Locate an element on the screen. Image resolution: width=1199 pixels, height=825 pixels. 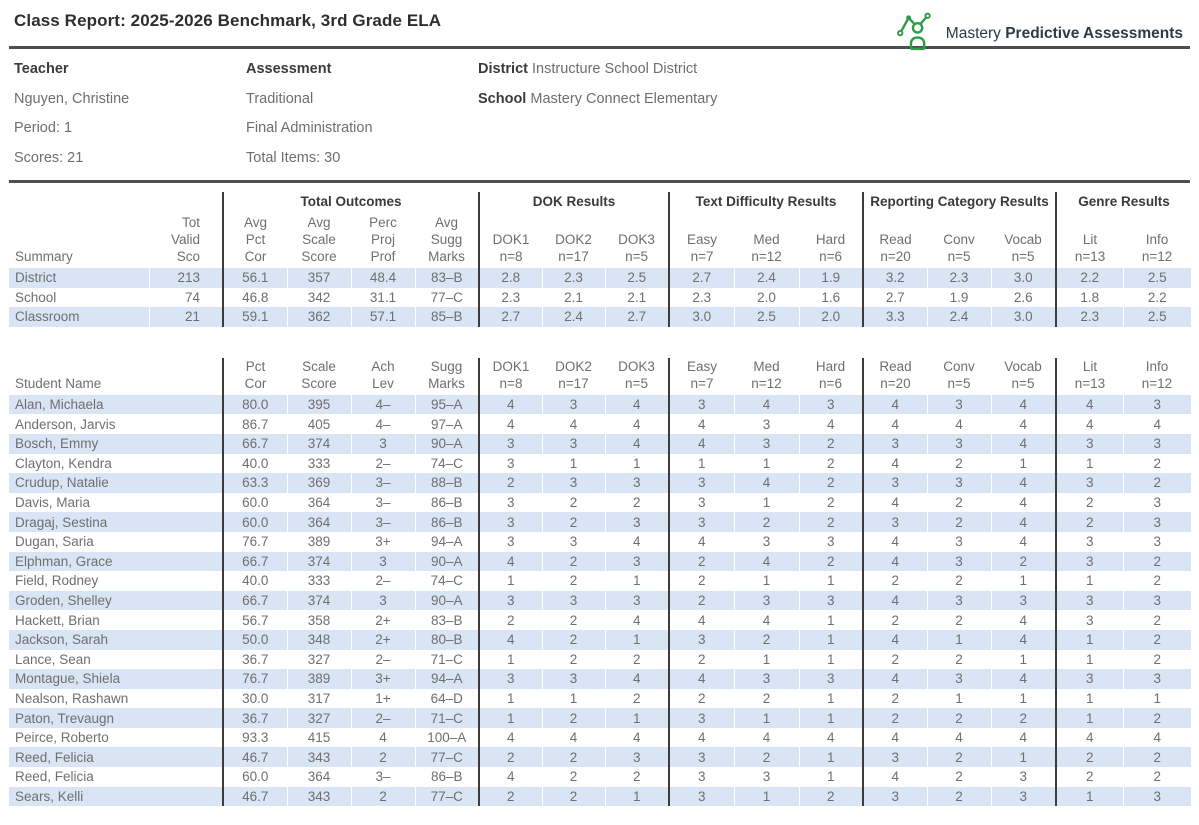
row-label-cell: Hackett, Brian is located at coordinates (57, 620).